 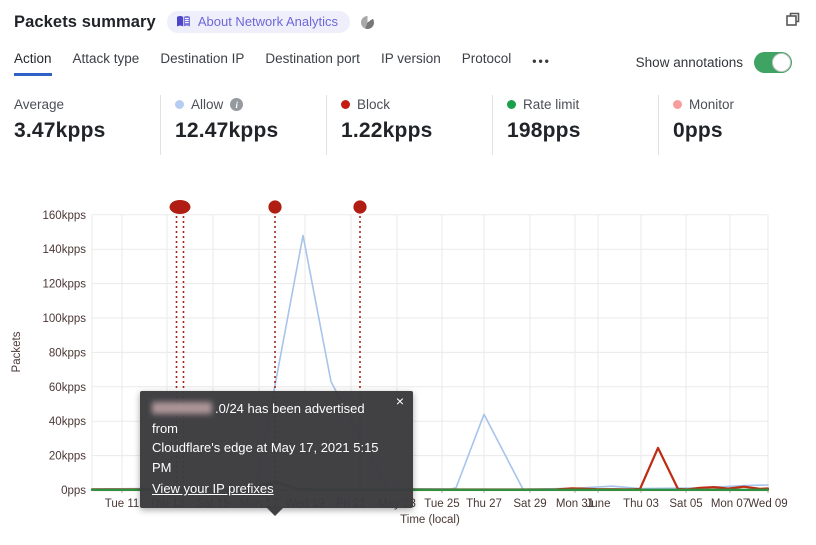 I want to click on x-tick-label: Sat 29, so click(x=529, y=504).